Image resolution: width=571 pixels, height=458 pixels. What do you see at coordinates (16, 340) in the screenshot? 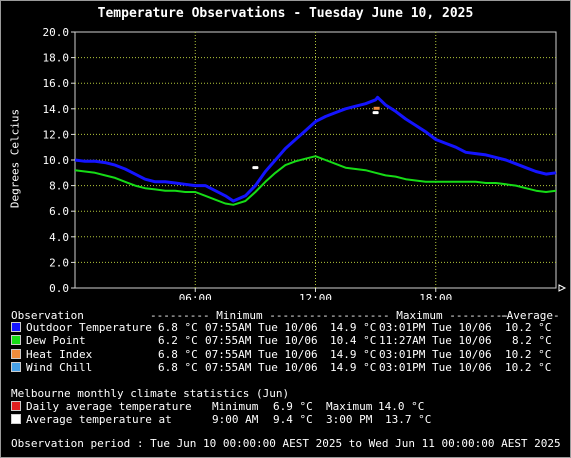
I see `dewpoint-swatch` at bounding box center [16, 340].